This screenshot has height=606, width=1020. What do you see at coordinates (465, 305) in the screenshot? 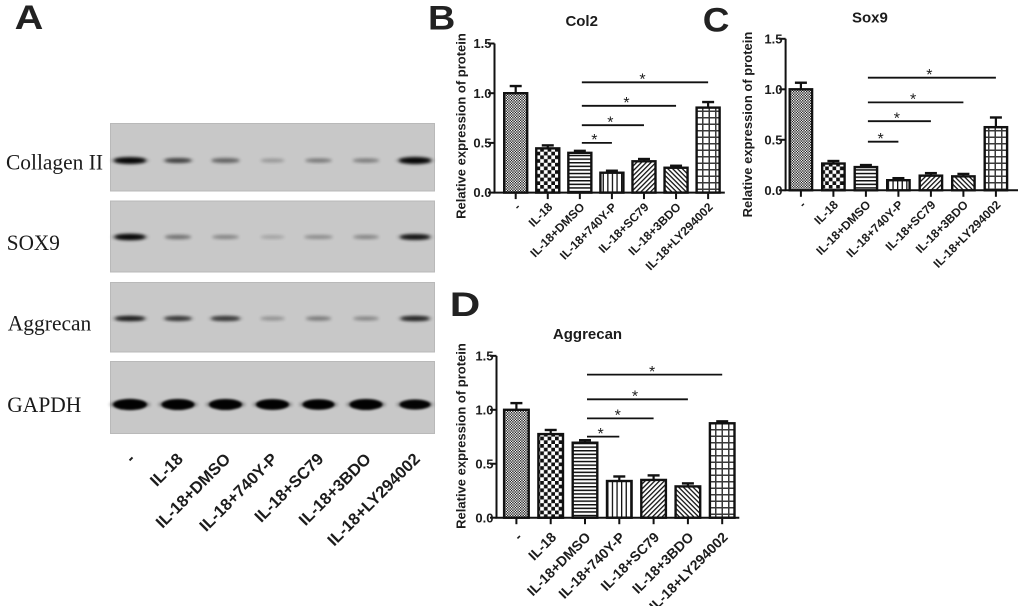
I see `svg-text: D` at bounding box center [465, 305].